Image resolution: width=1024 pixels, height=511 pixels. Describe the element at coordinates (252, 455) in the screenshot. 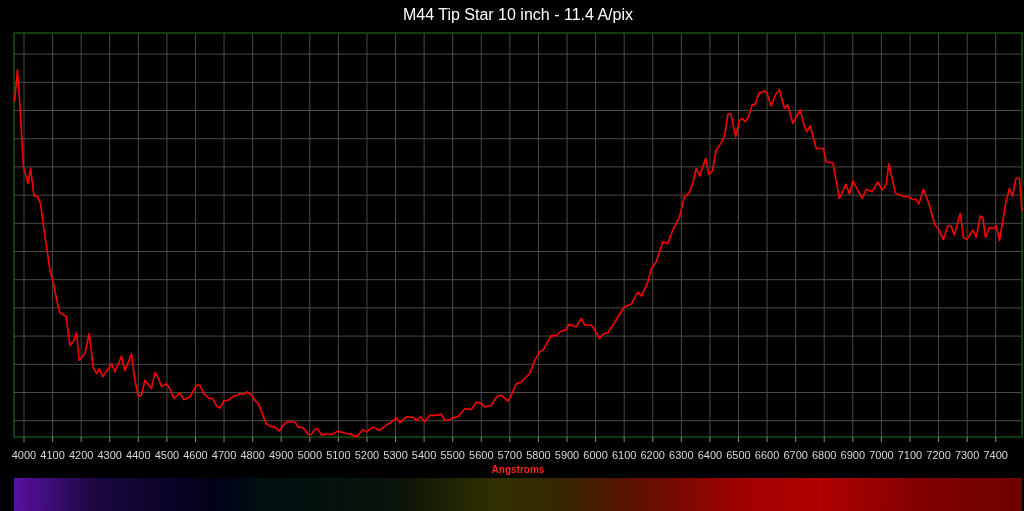

I see `x-tick-label: 4800` at that location.